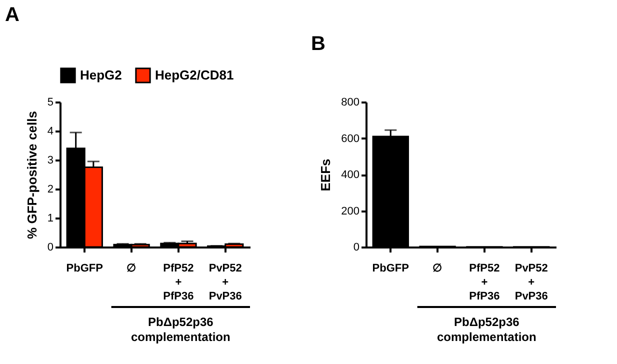  What do you see at coordinates (101, 74) in the screenshot?
I see `legend-label: HepG2` at bounding box center [101, 74].